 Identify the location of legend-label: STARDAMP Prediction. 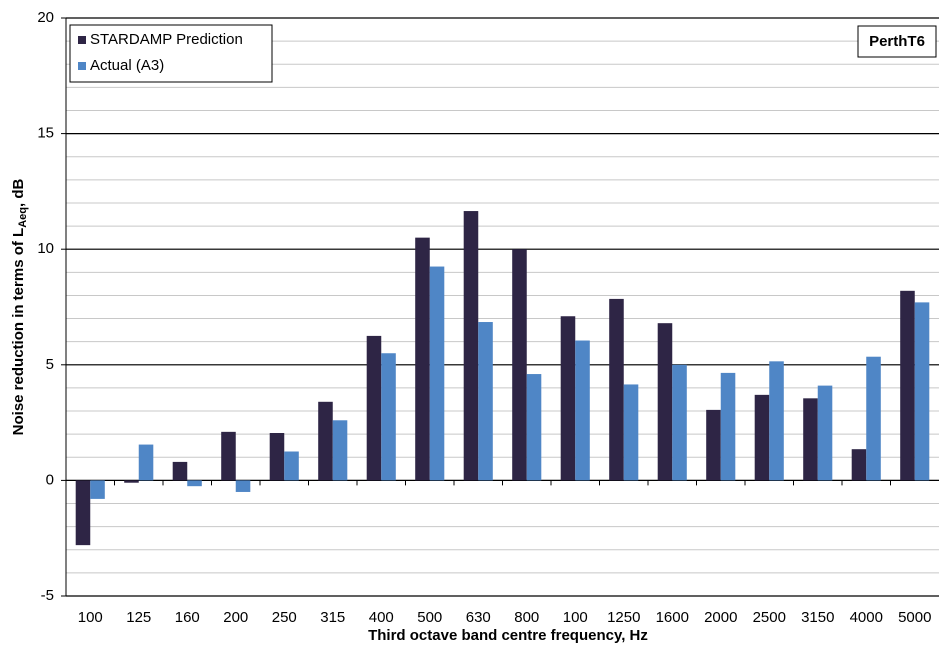
(166, 39).